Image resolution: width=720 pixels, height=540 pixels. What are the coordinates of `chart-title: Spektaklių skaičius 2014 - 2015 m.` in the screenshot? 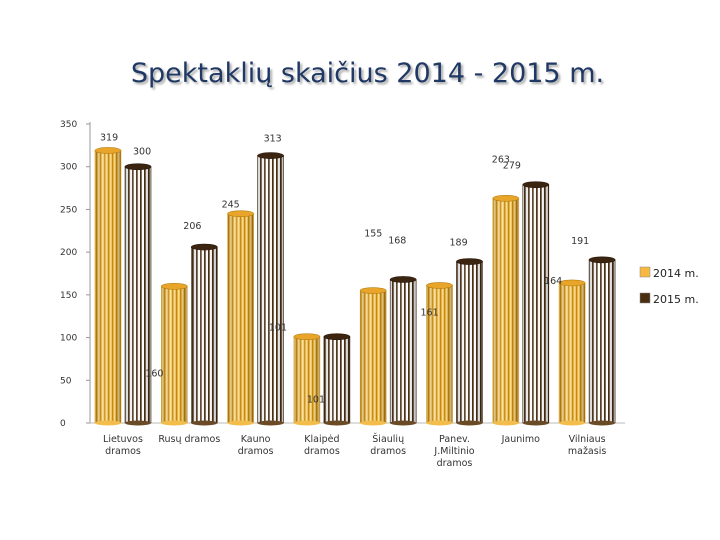 It's located at (367, 73).